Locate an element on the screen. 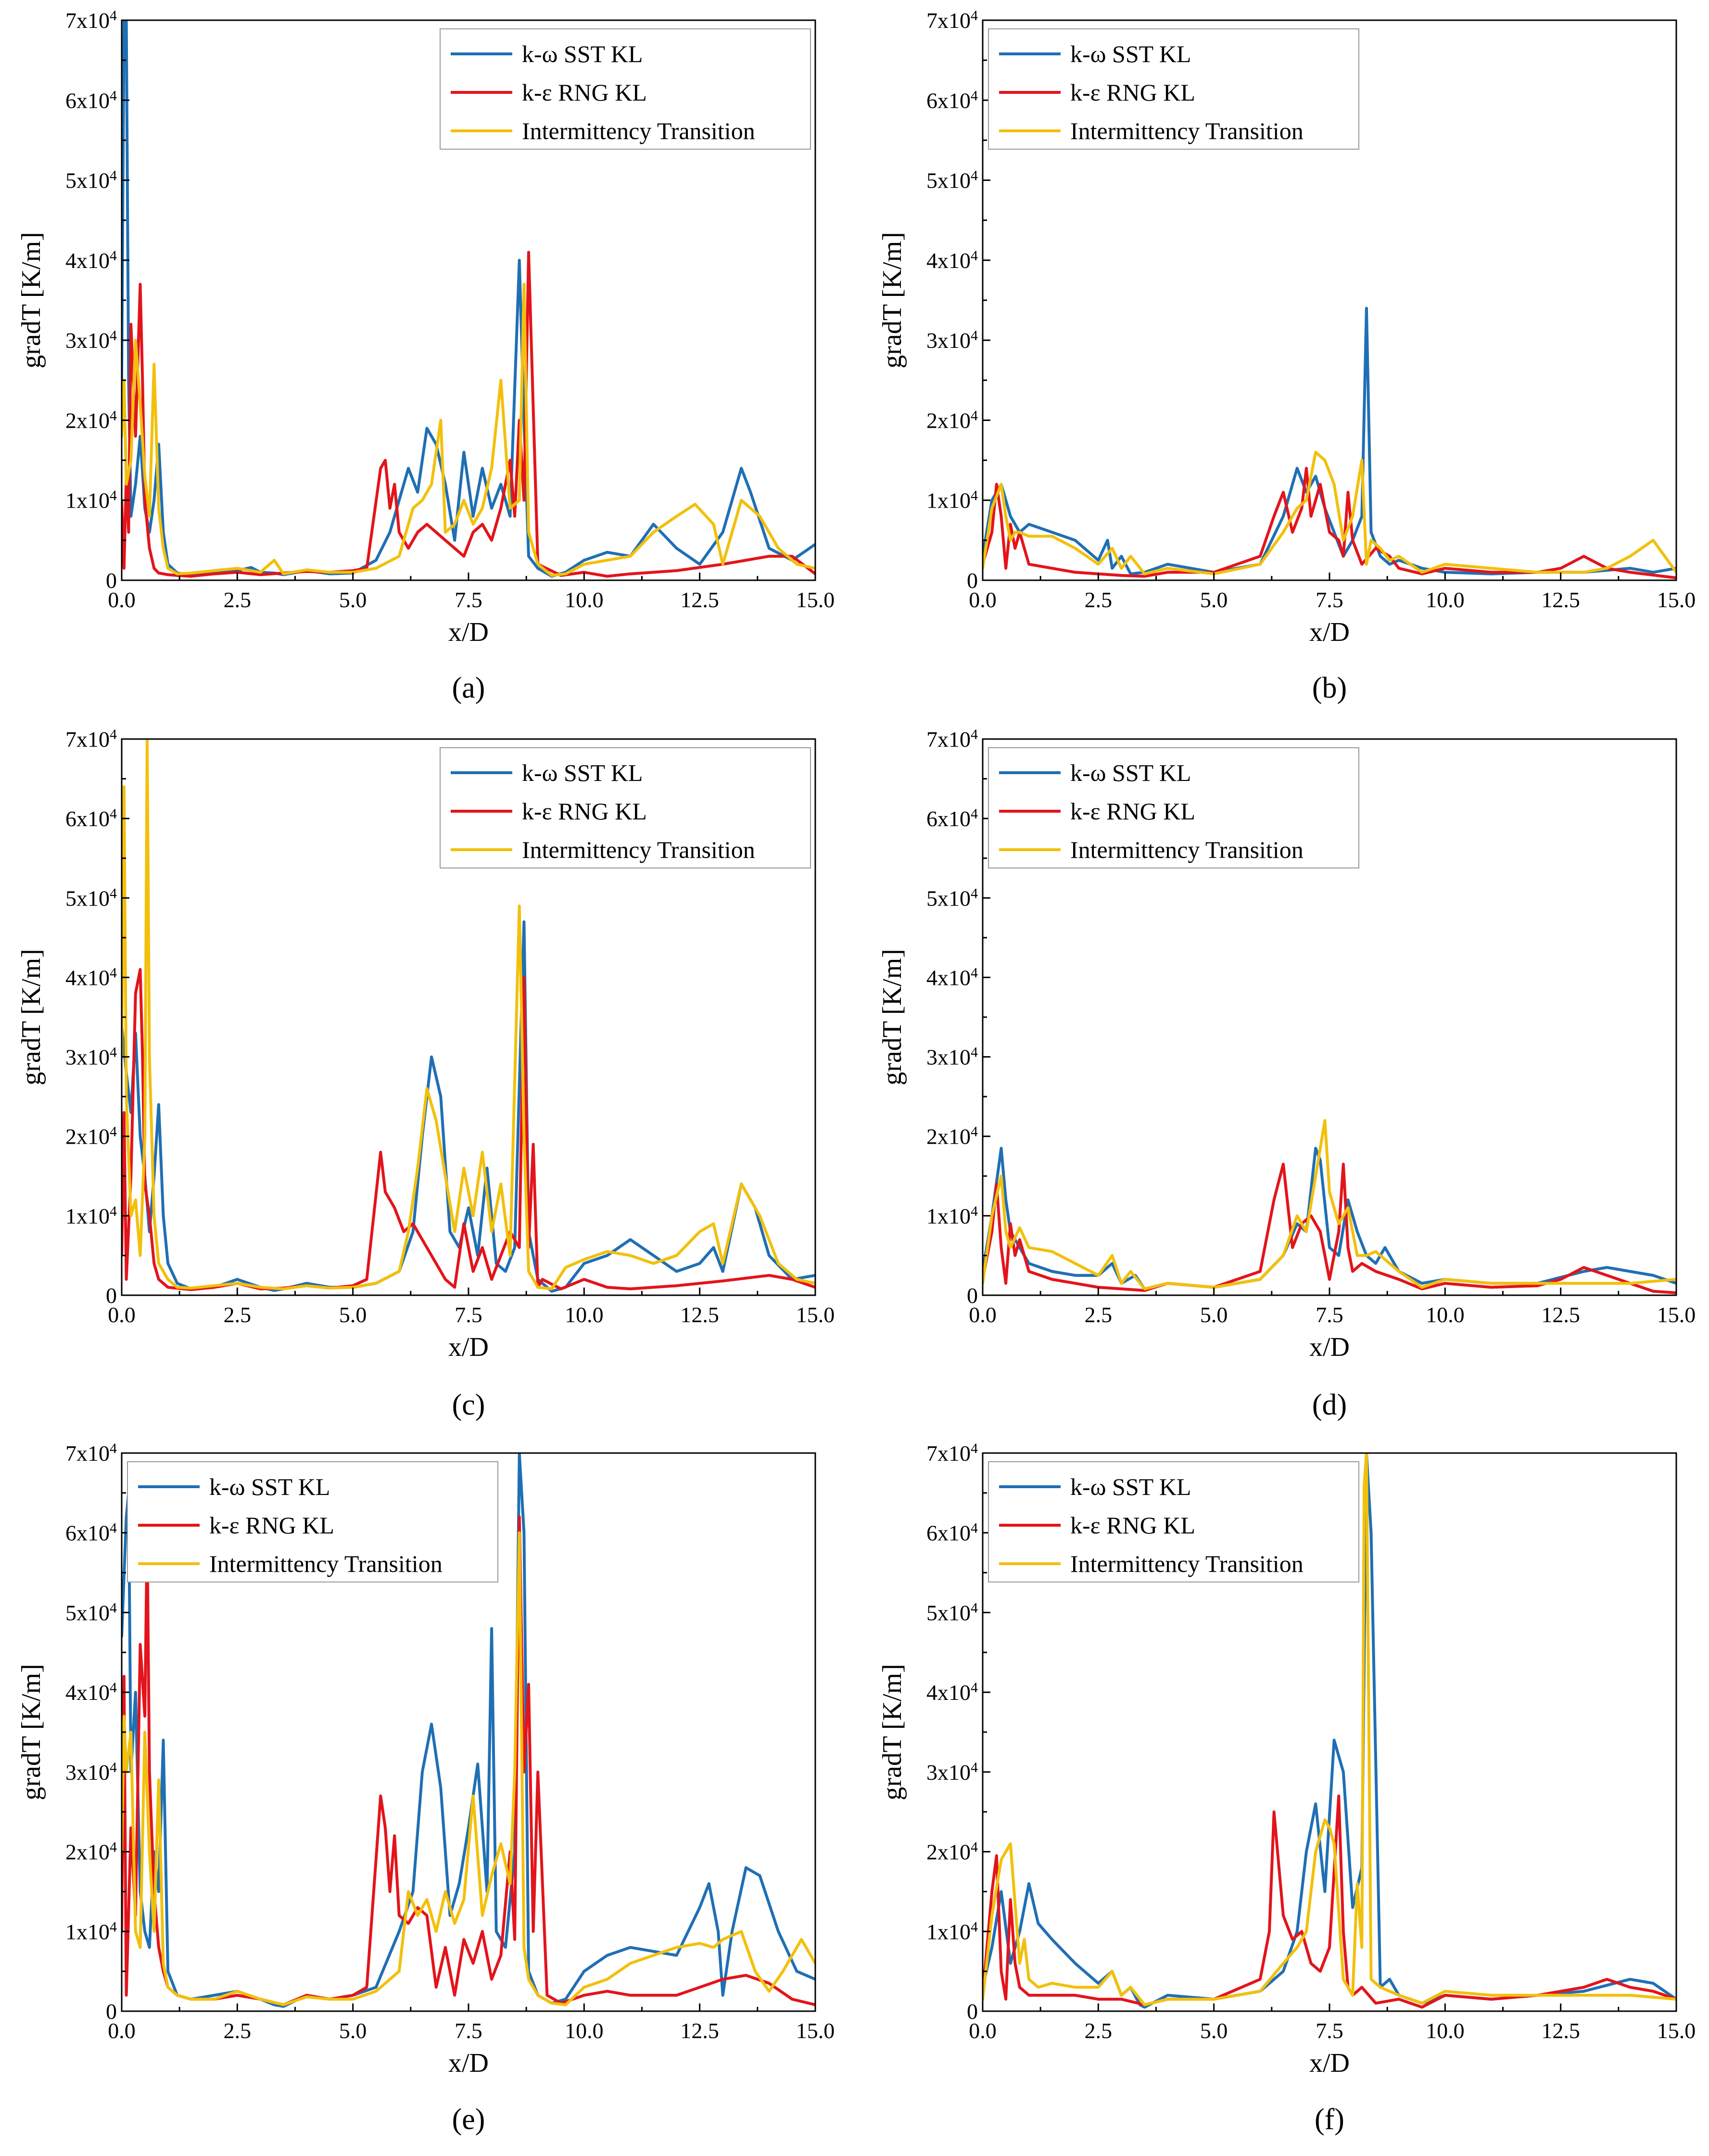  panel-caption: (a) is located at coordinates (468, 688).